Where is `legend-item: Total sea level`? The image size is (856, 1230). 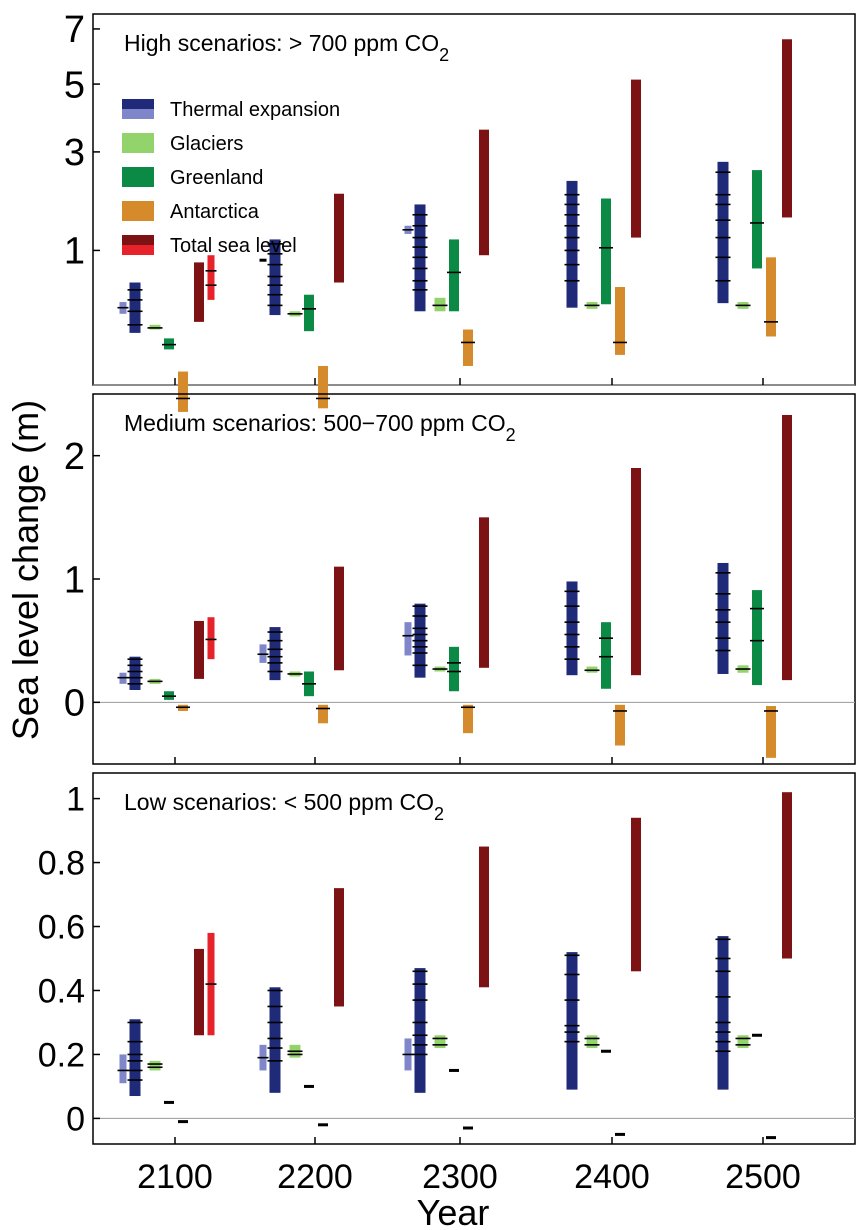
legend-item: Total sea level is located at coordinates (209, 246).